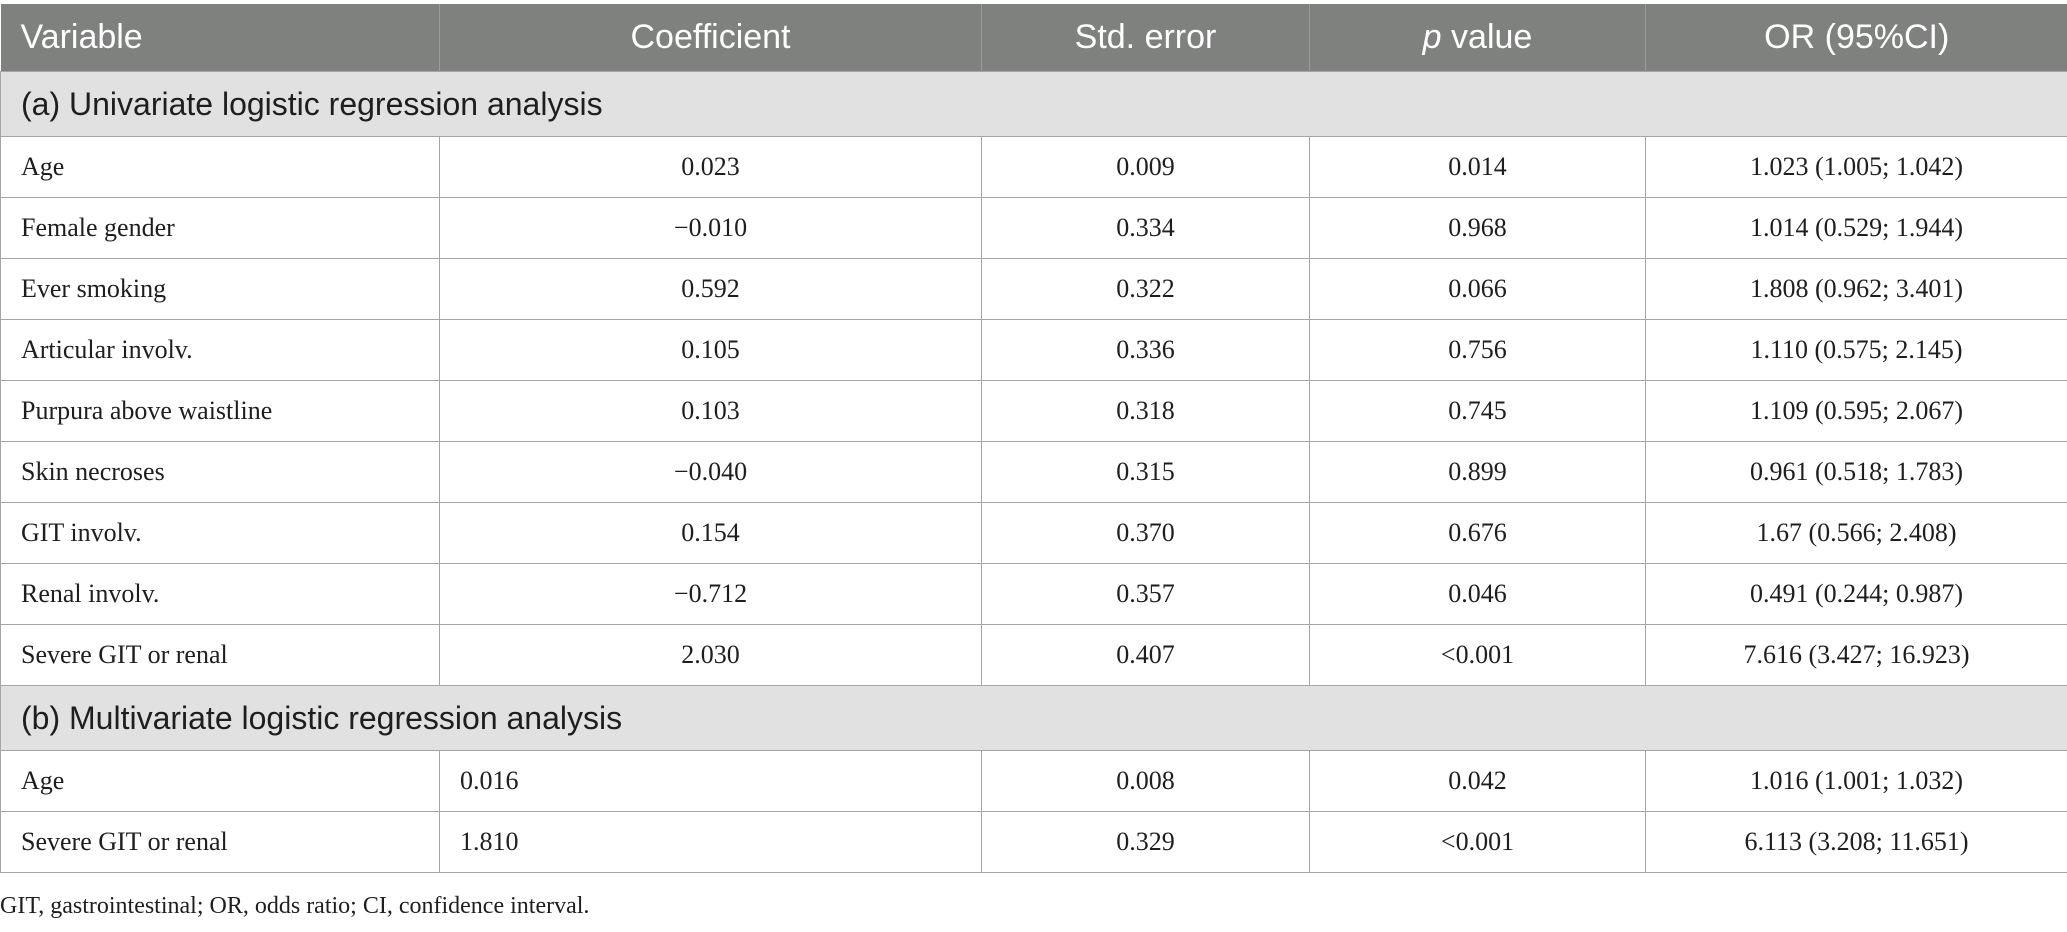  I want to click on cell-p-value: 0.066, so click(1477, 289).